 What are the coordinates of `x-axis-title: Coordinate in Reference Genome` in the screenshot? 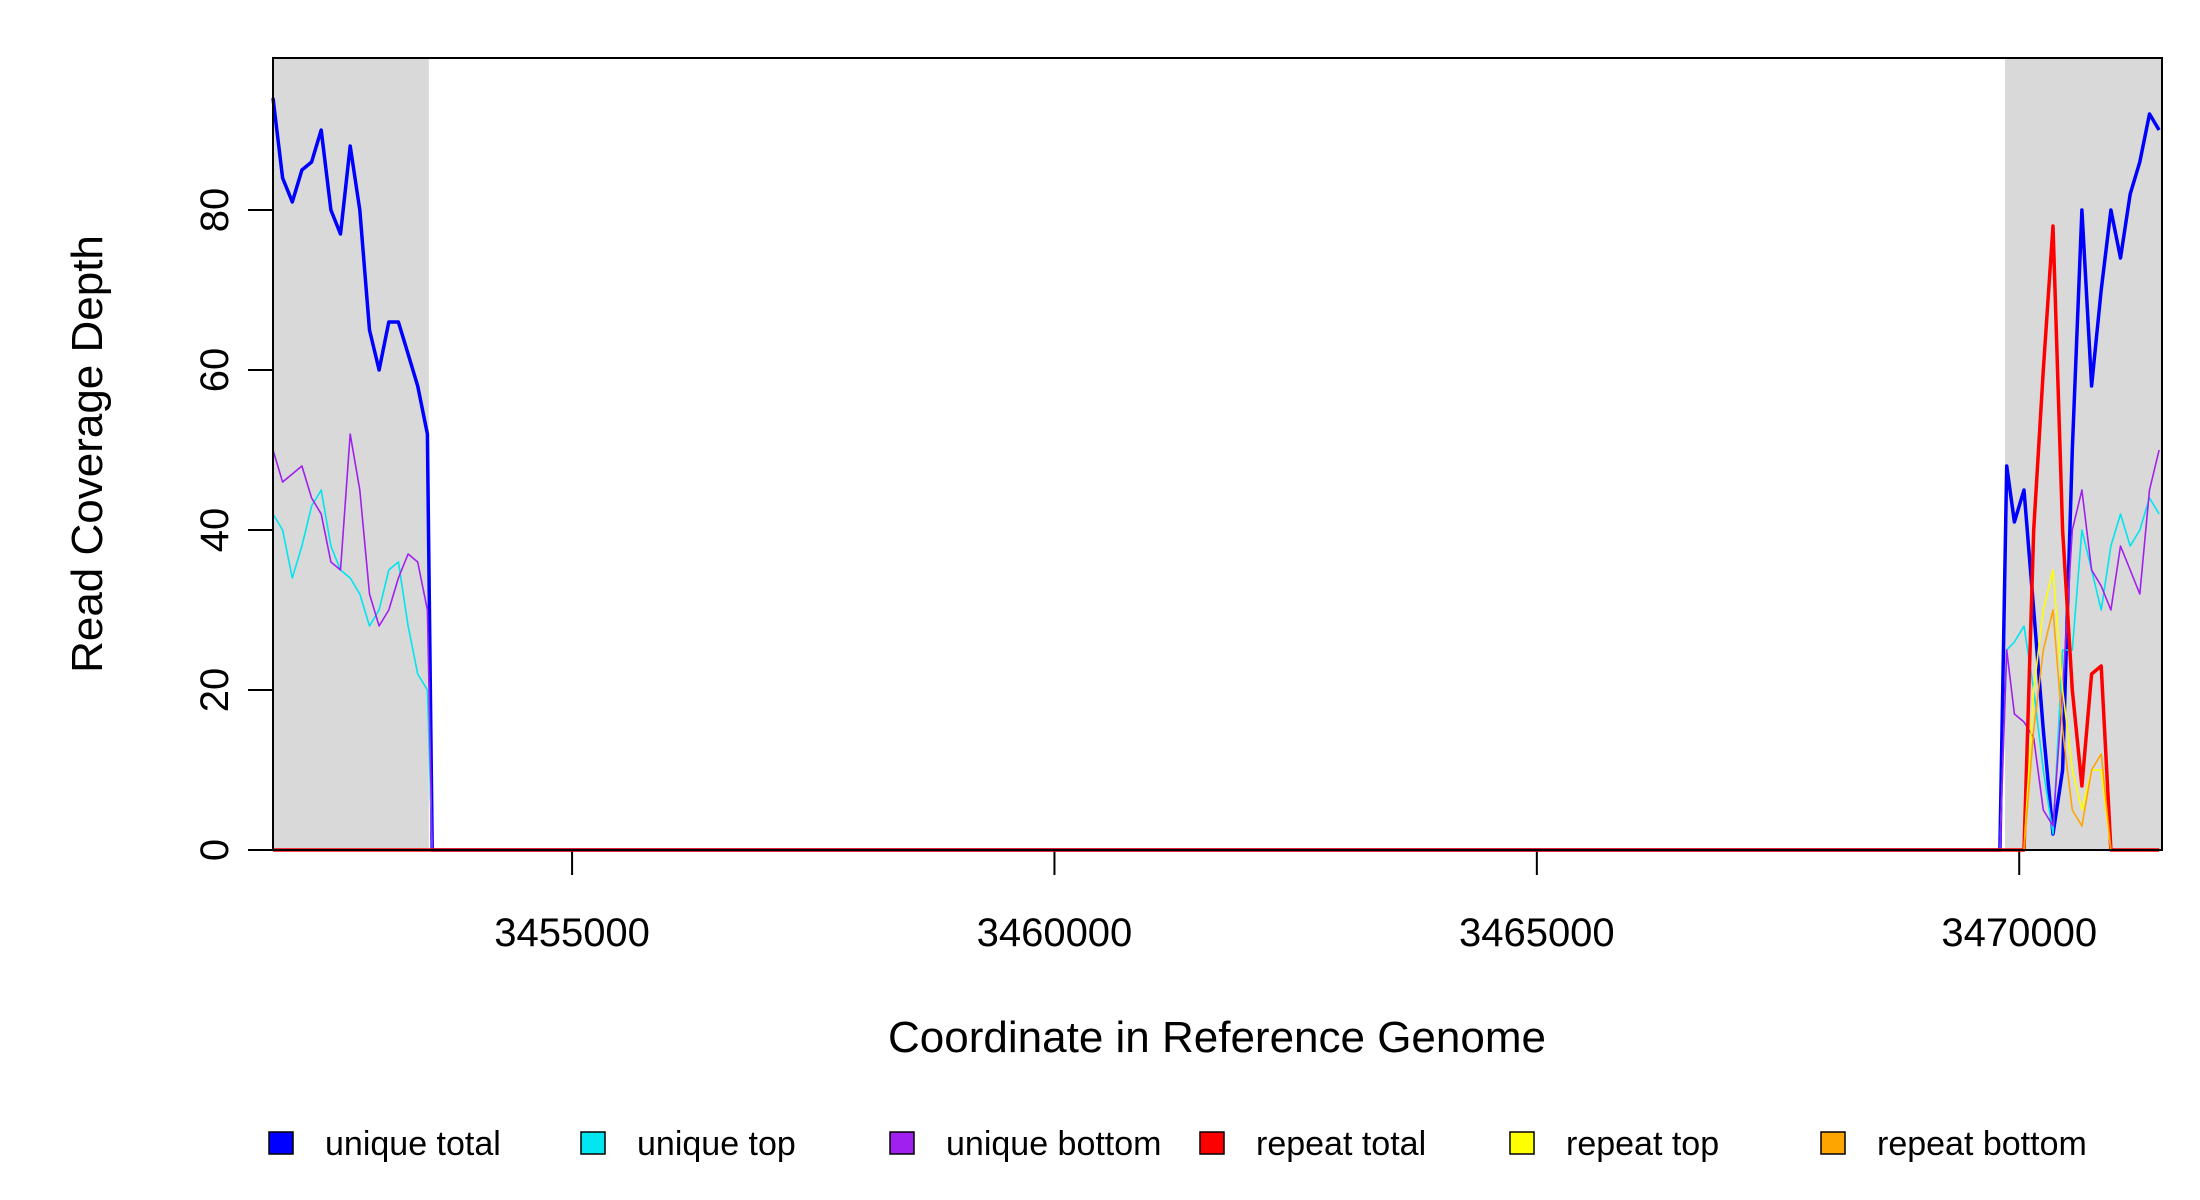 It's located at (1217, 1037).